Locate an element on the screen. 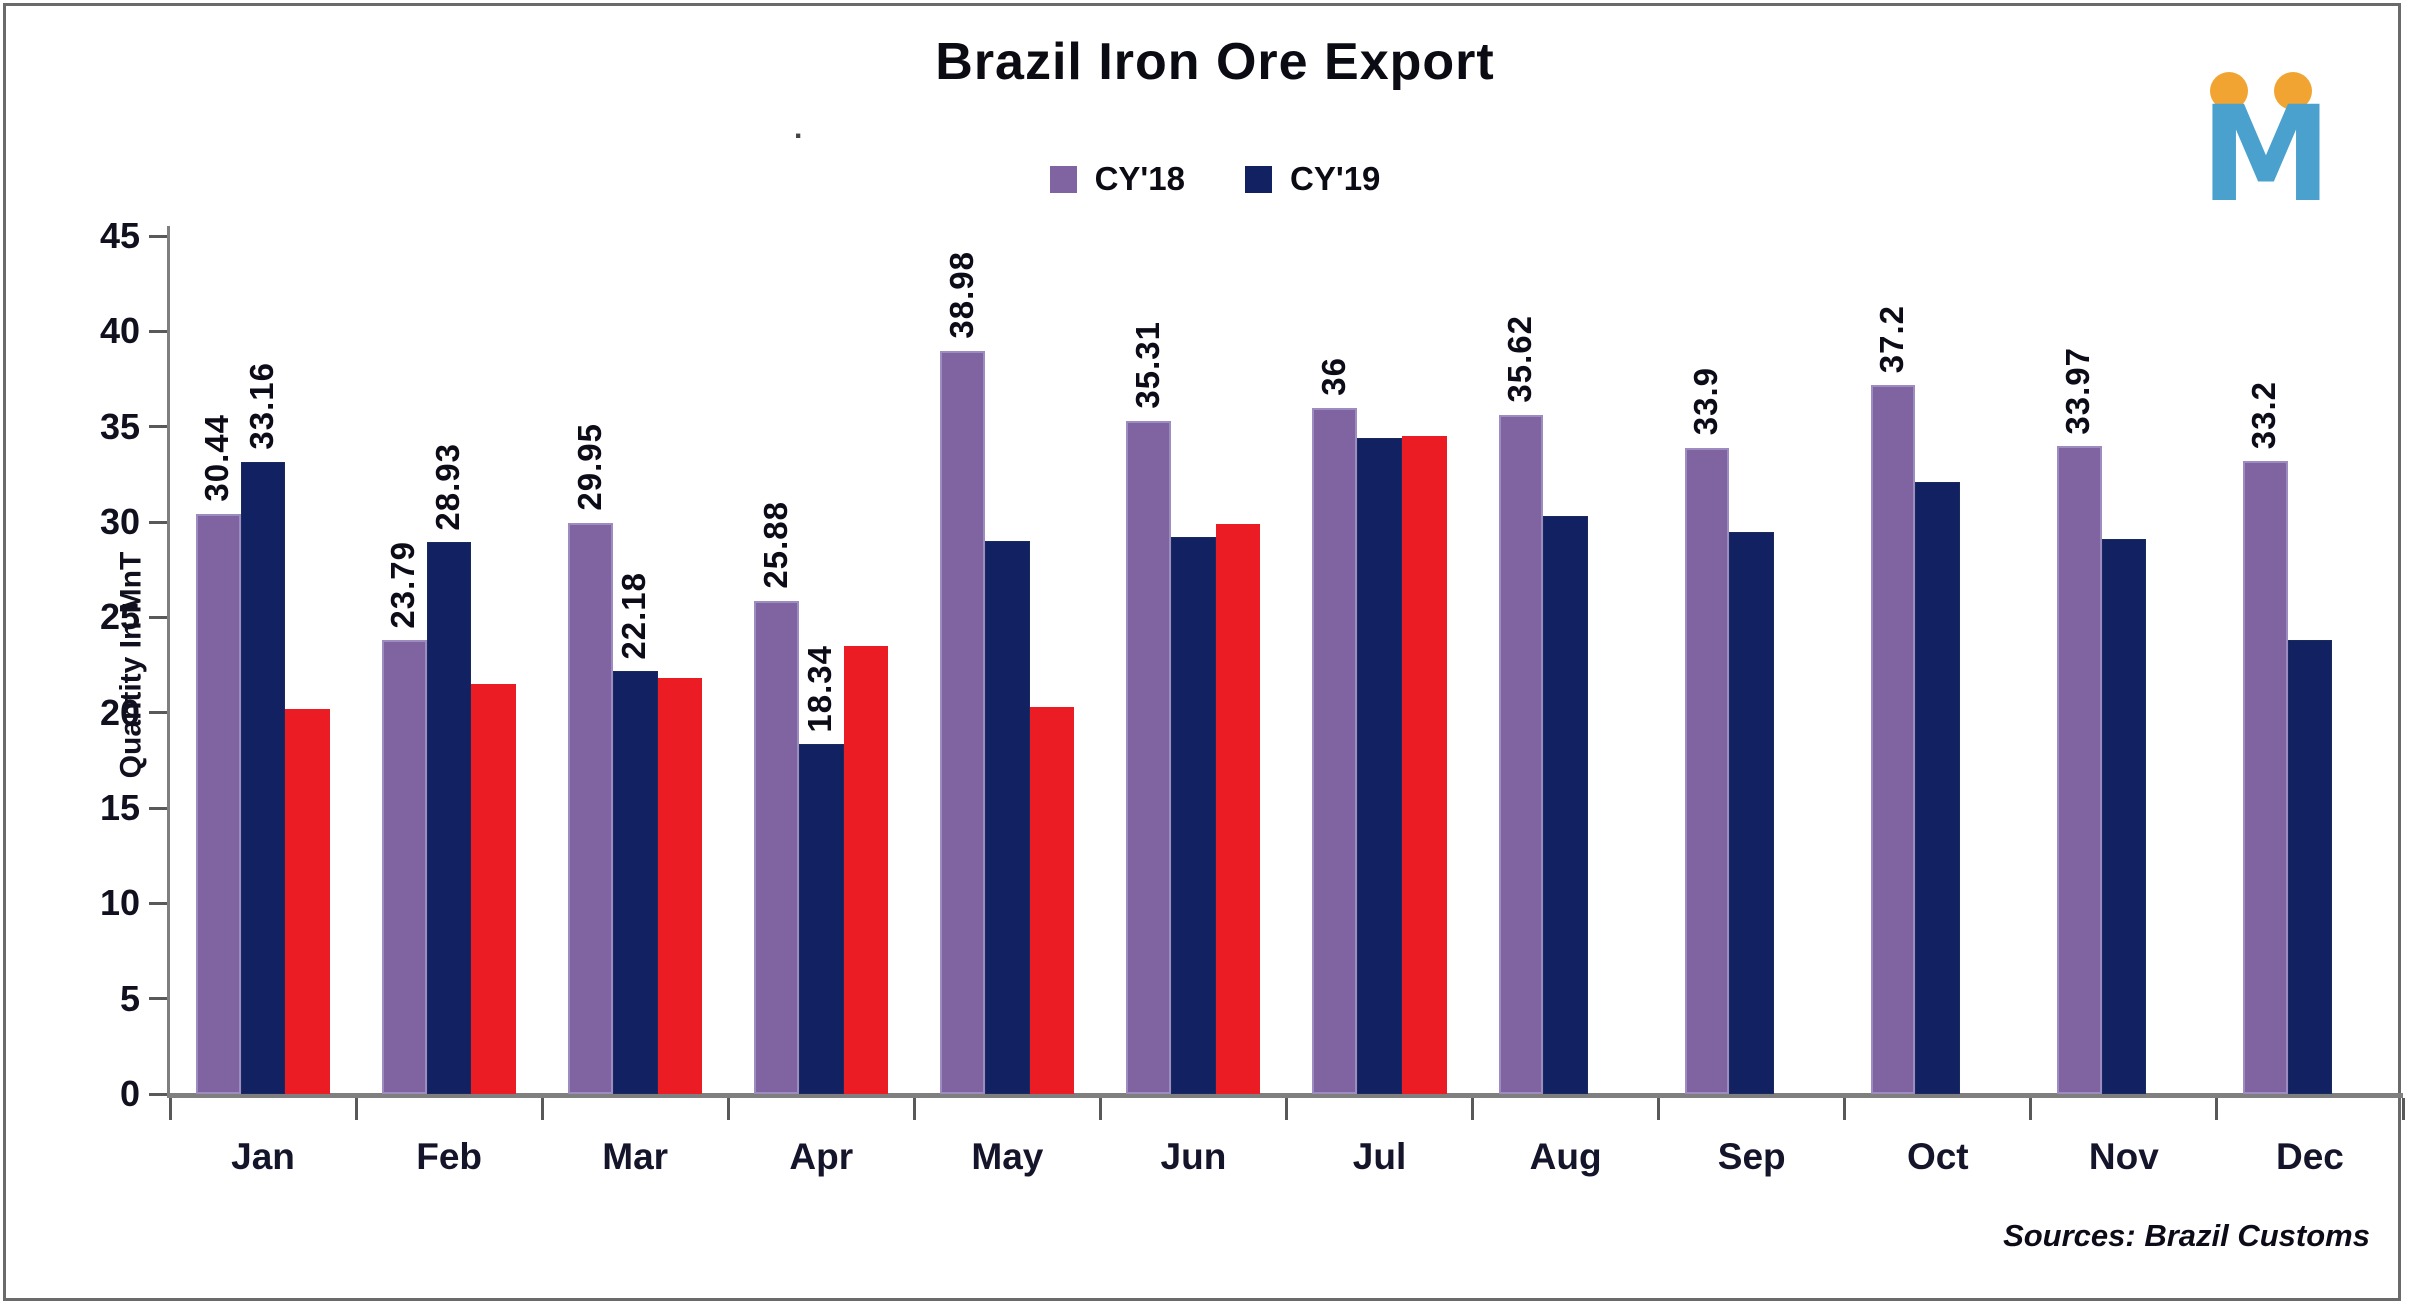 The image size is (2430, 1311). x-axis-line is located at coordinates (1285, 1095).